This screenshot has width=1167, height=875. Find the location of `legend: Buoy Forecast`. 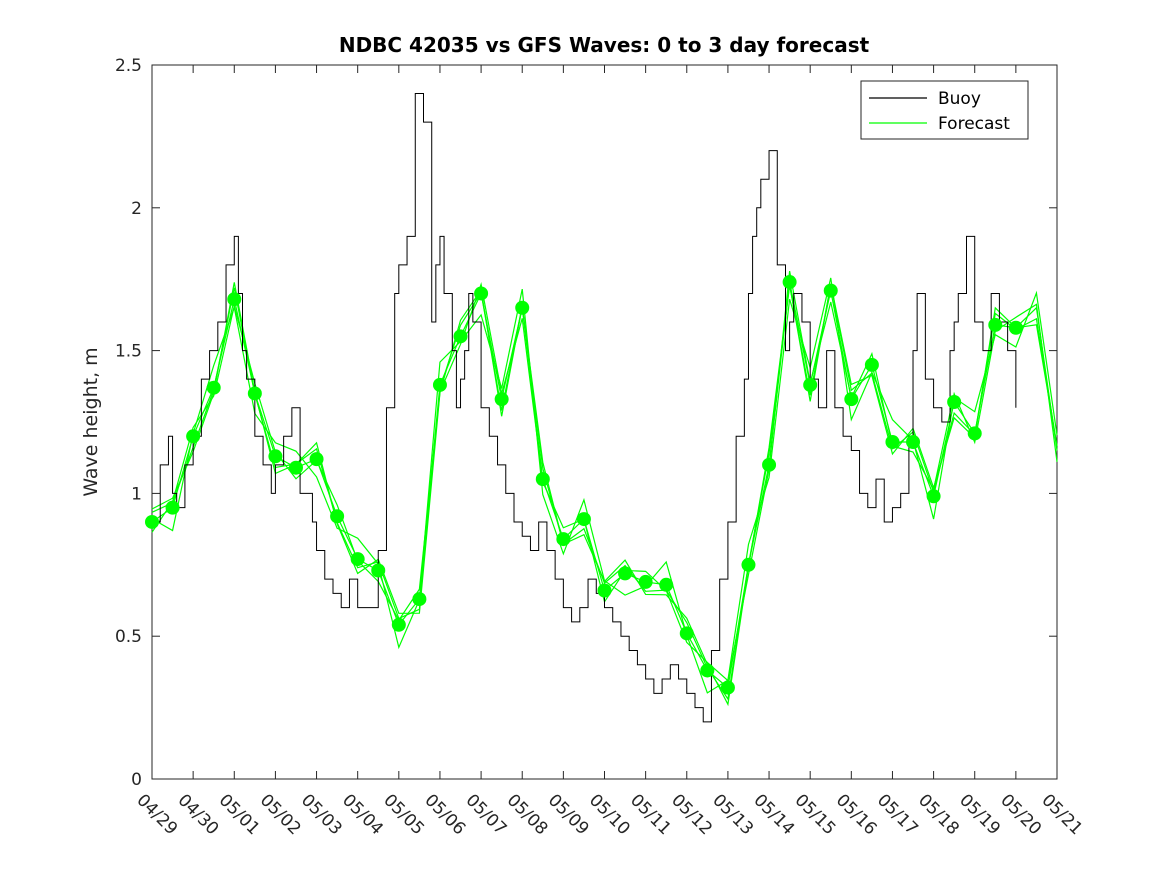

legend: Buoy Forecast is located at coordinates (944, 110).